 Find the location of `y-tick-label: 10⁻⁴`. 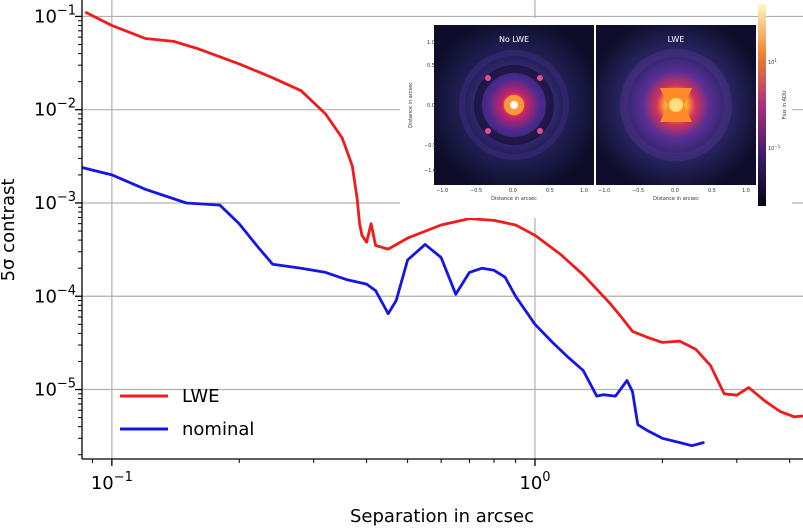

y-tick-label: 10⁻⁴ is located at coordinates (55, 295).